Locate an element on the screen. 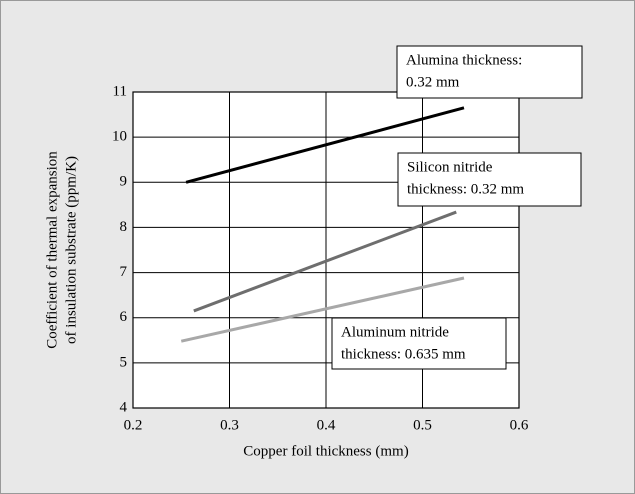  annotation-text: 0.32 mm is located at coordinates (433, 82).